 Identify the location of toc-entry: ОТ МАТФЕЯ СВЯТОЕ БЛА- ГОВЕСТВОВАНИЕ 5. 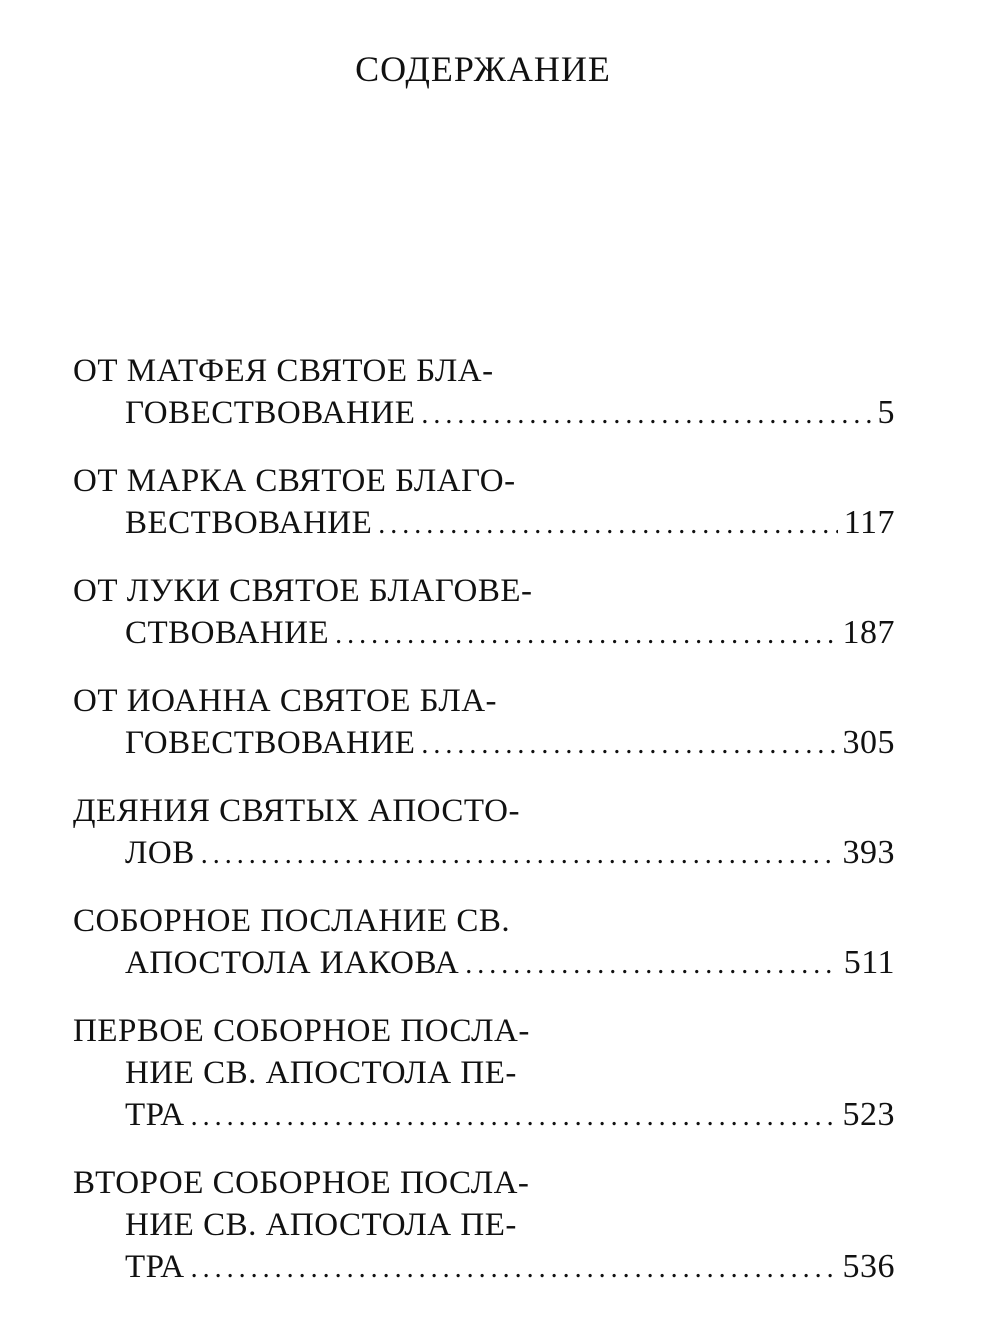
(484, 392).